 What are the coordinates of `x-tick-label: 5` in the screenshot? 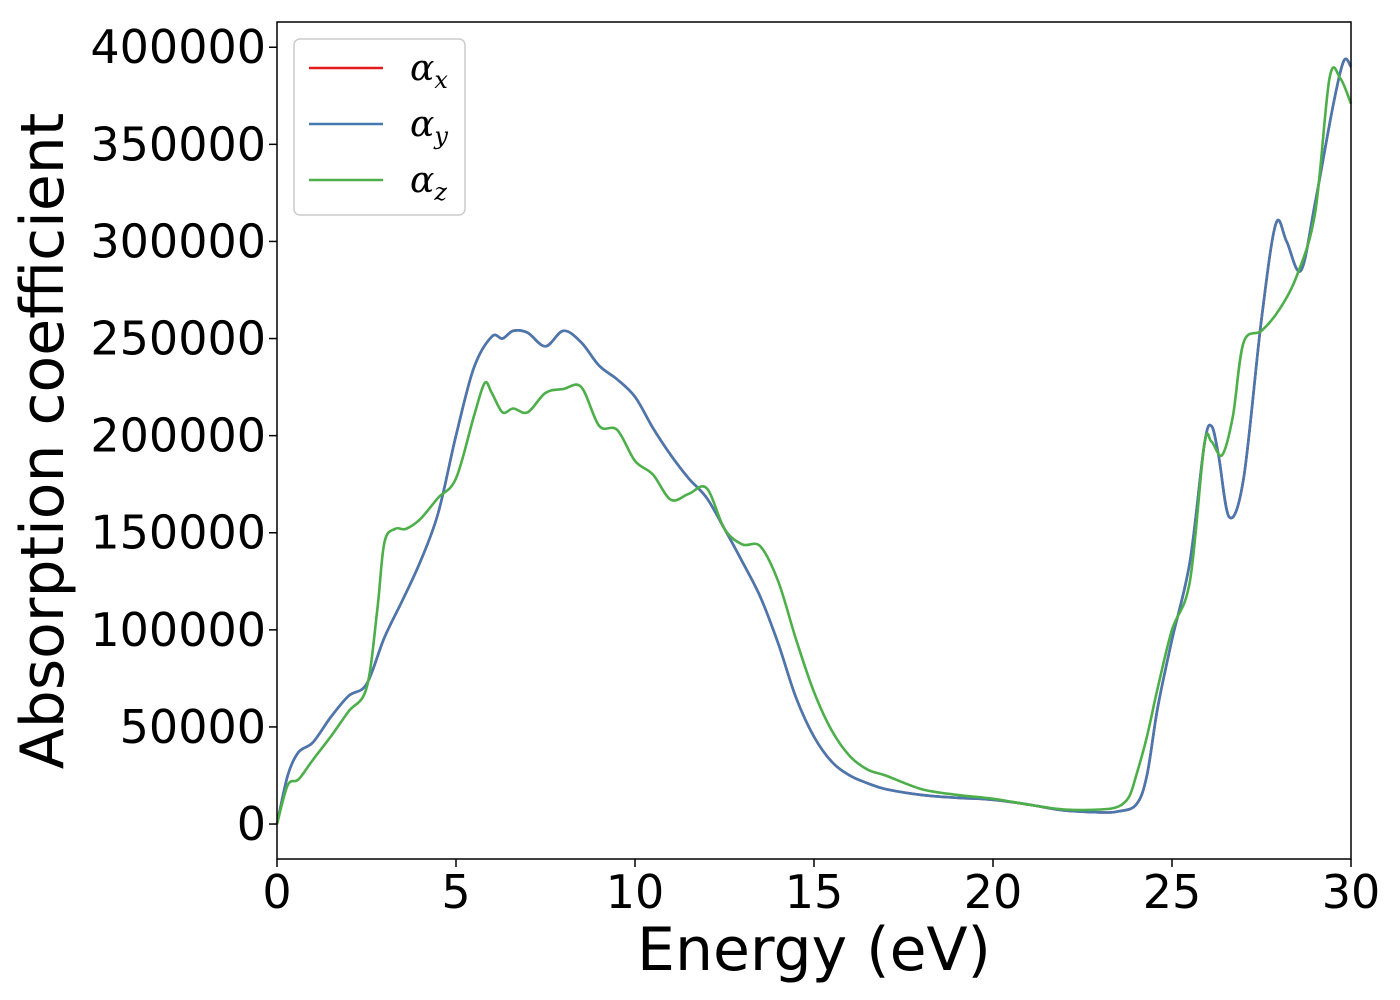 It's located at (455, 892).